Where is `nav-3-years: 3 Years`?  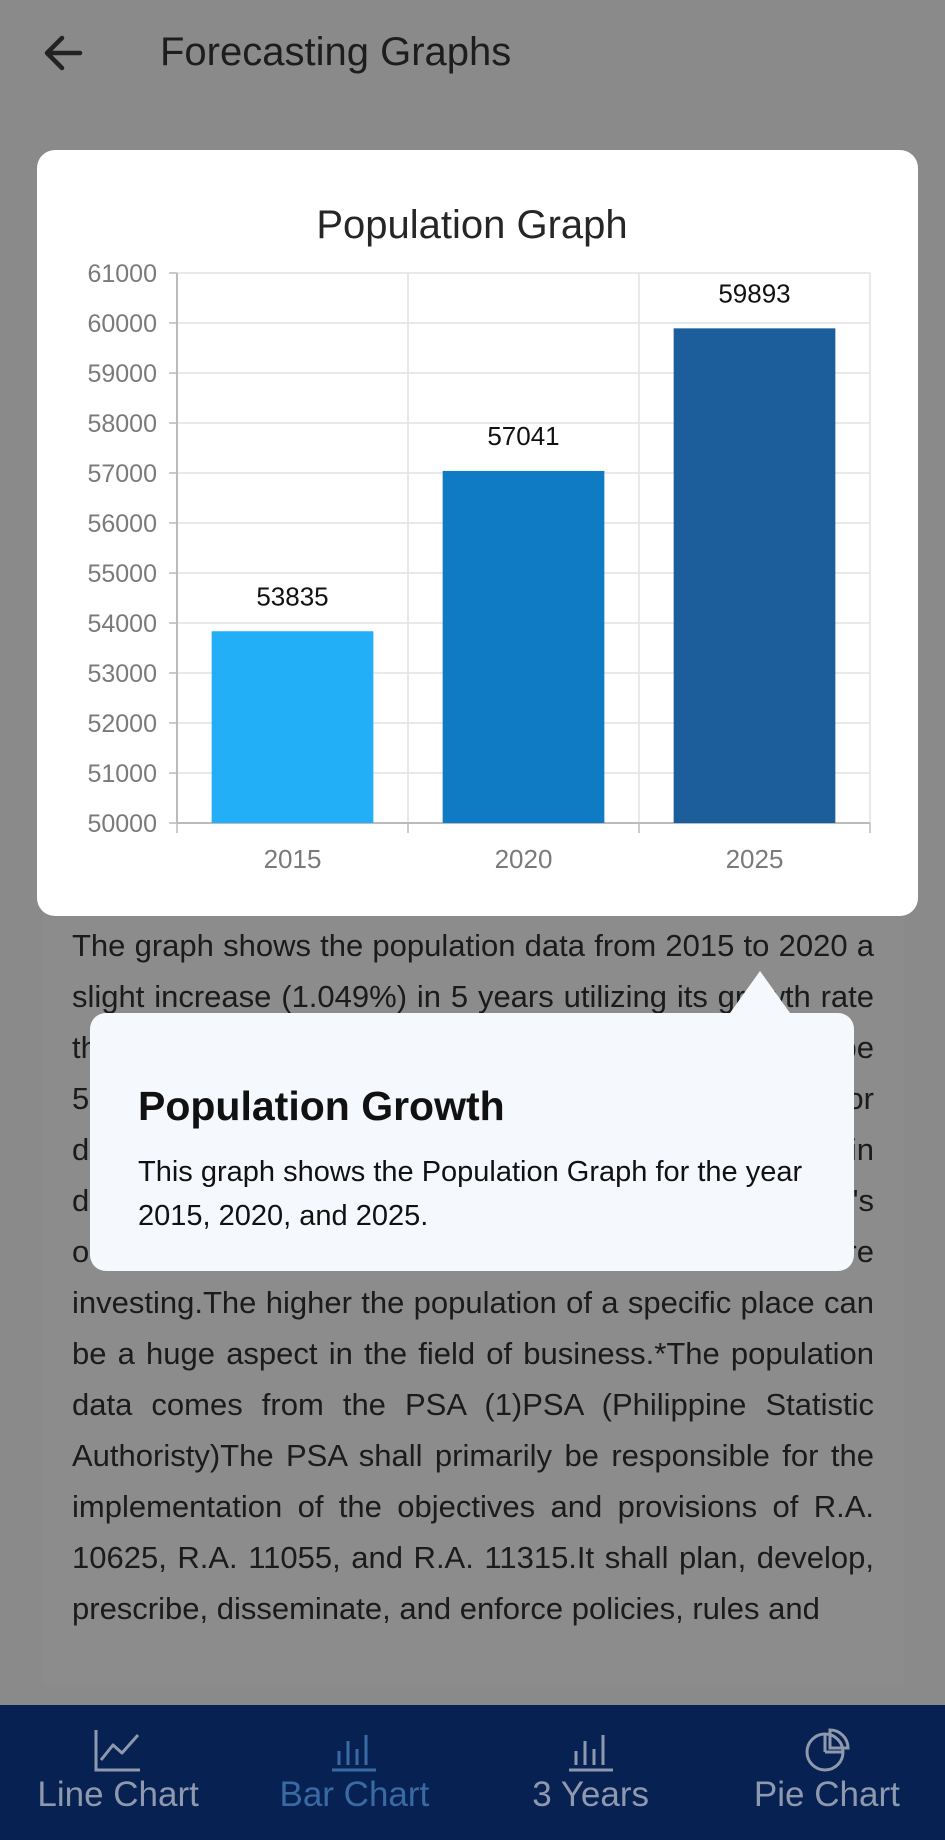
nav-3-years: 3 Years is located at coordinates (591, 1772).